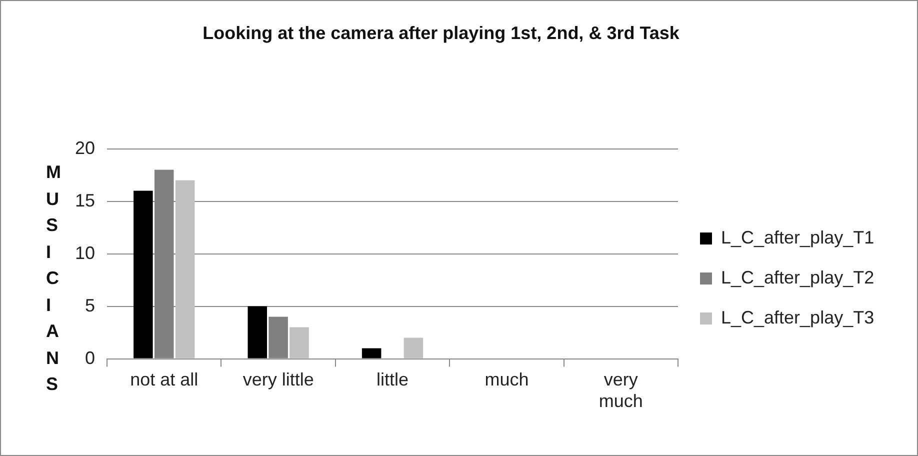 This screenshot has height=456, width=918. Describe the element at coordinates (506, 380) in the screenshot. I see `x-tick-label: much` at that location.